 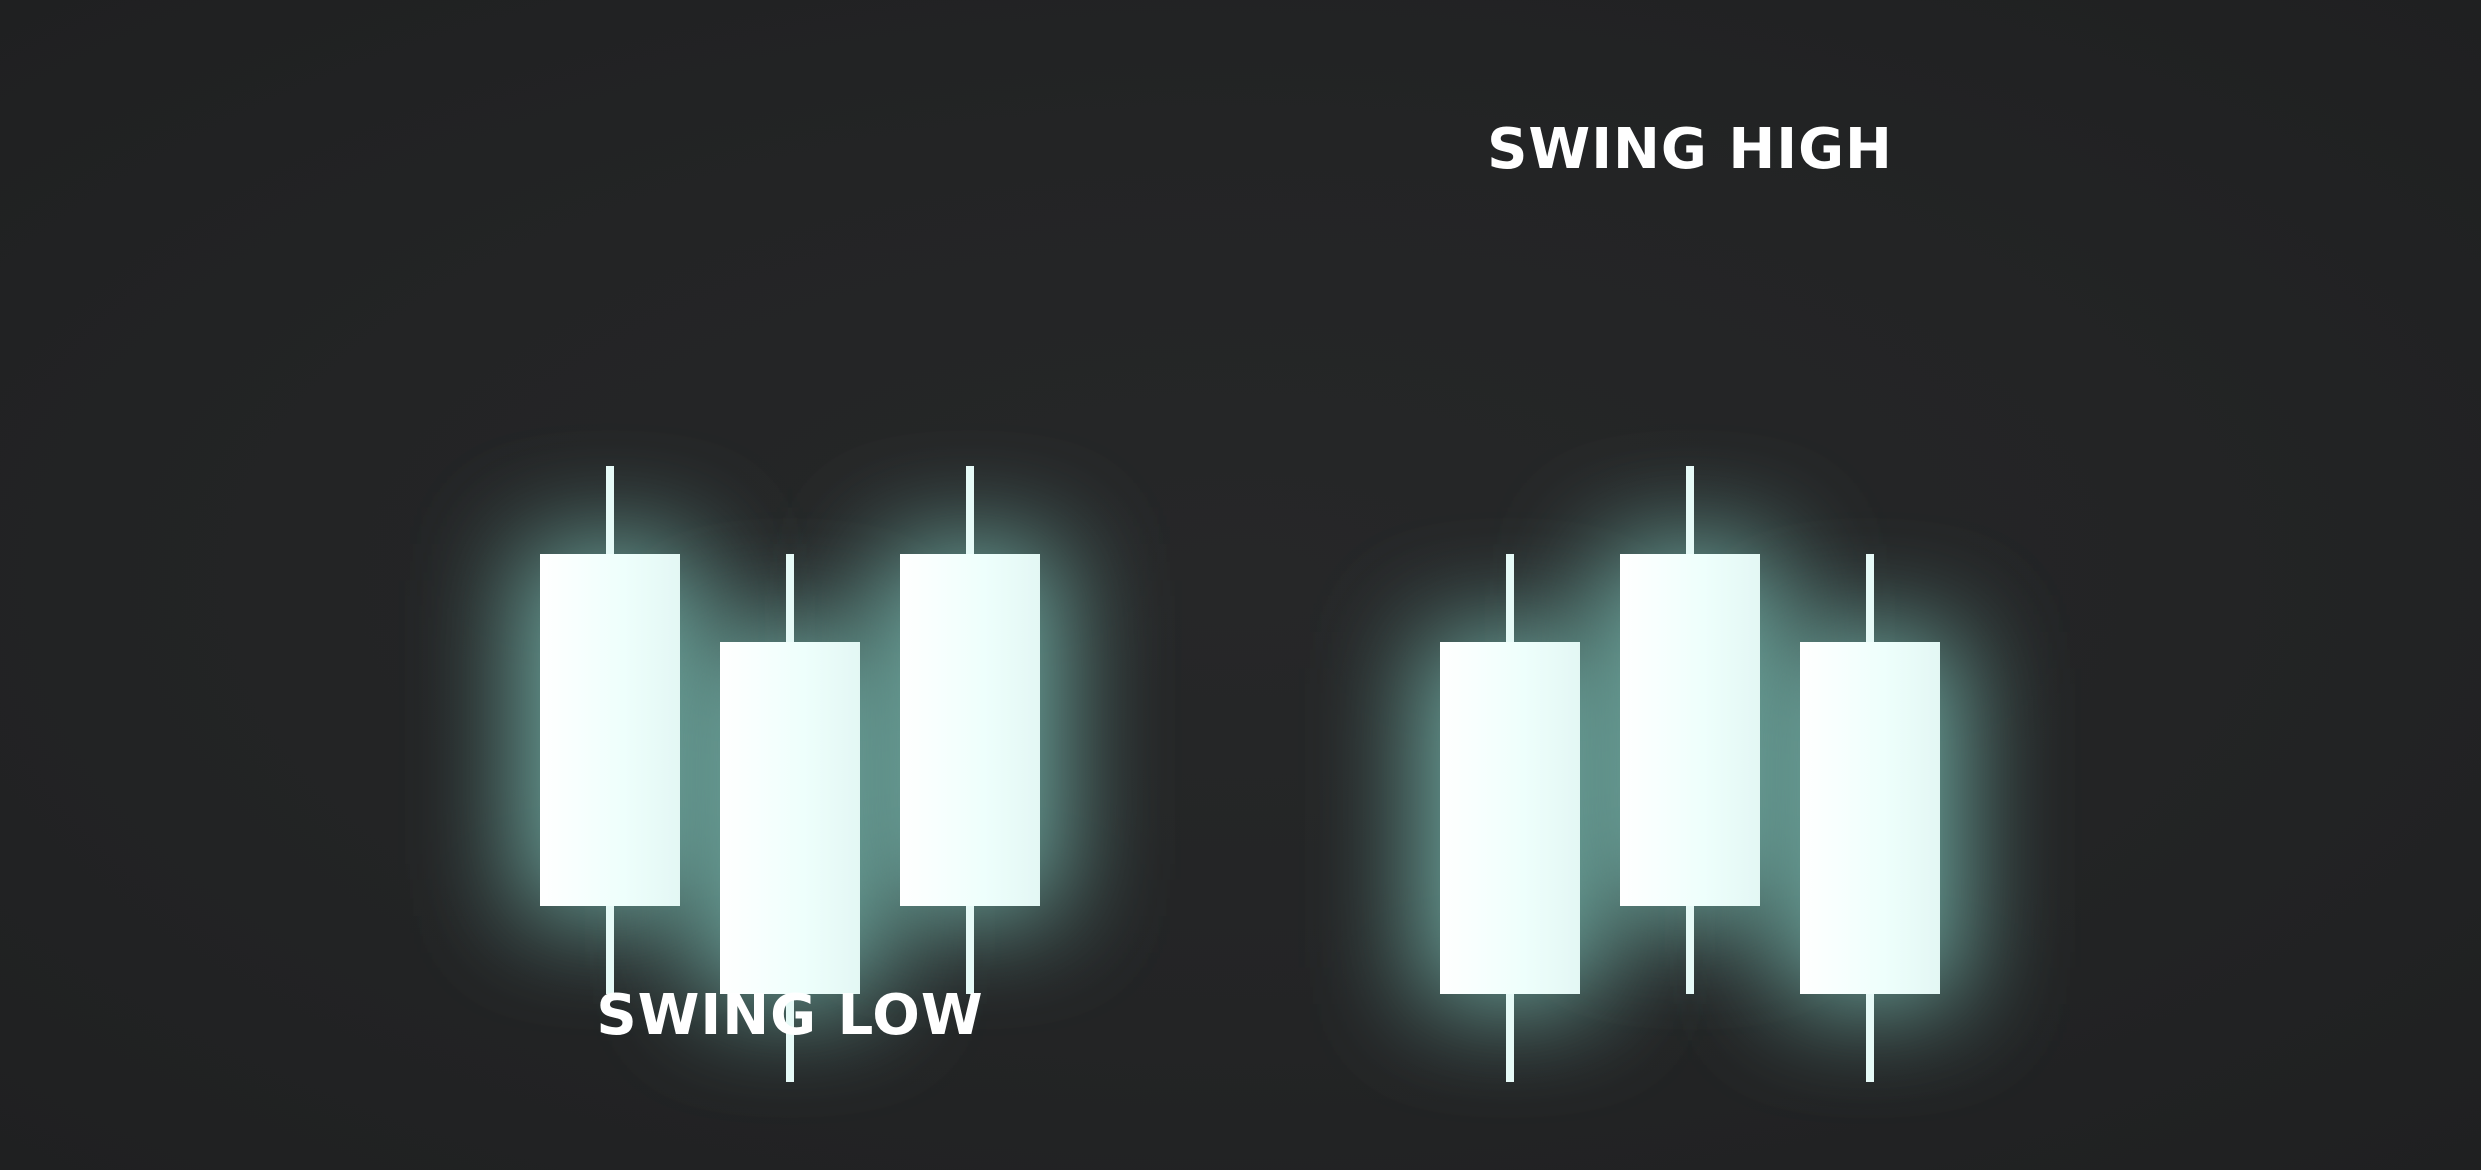 I want to click on swing-low-candle-3-body, so click(x=970, y=730).